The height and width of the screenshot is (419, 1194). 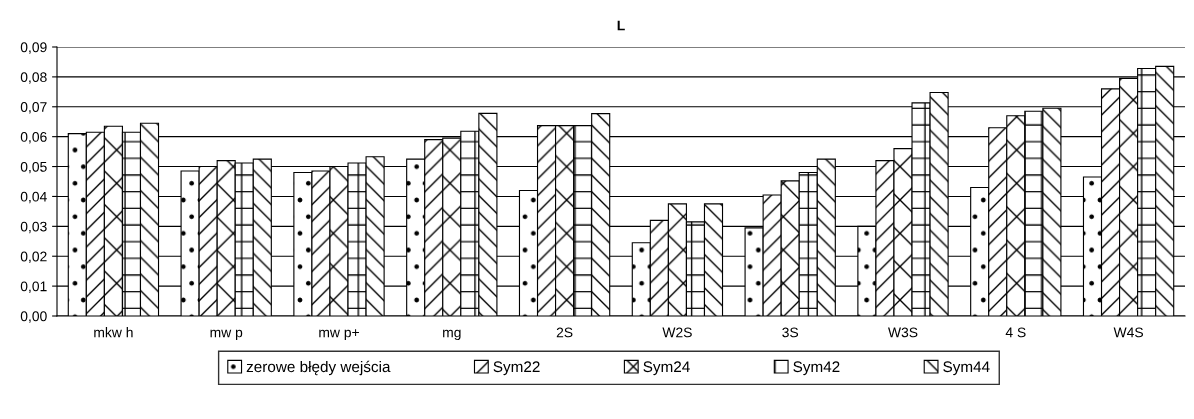 What do you see at coordinates (677, 332) in the screenshot?
I see `x-tick-label: W2S` at bounding box center [677, 332].